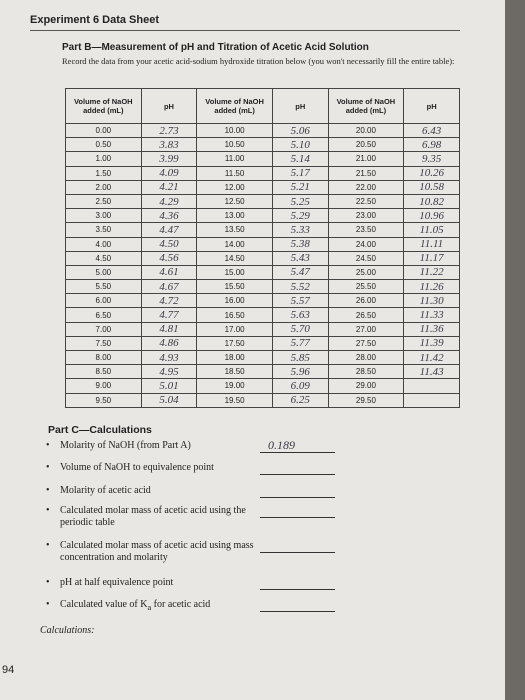 Image resolution: width=525 pixels, height=700 pixels. I want to click on table-cell: 1.00, so click(103, 159).